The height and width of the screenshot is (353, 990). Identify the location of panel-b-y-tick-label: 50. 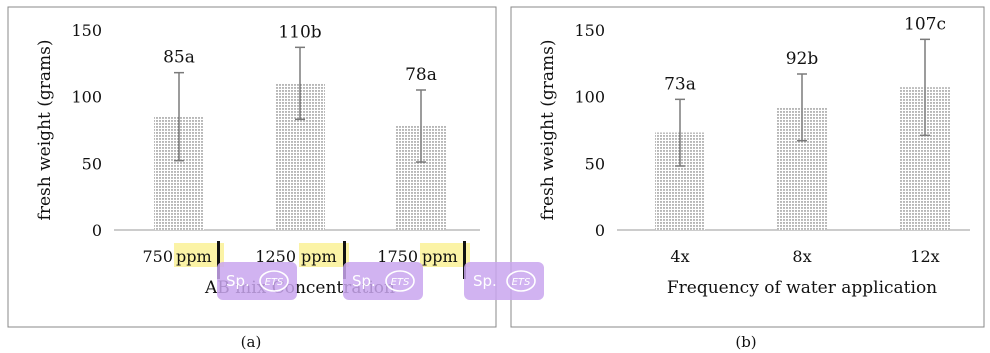
(595, 163).